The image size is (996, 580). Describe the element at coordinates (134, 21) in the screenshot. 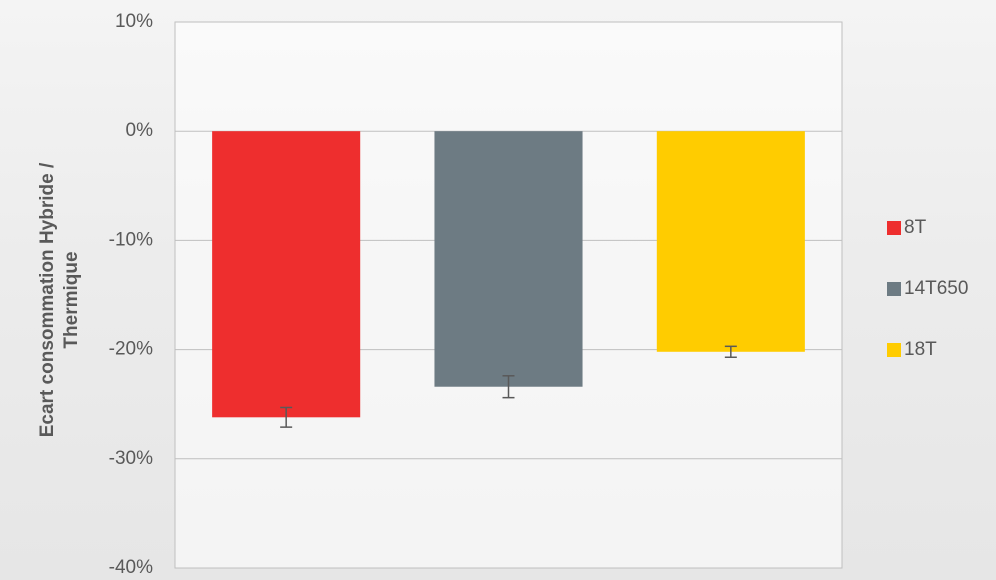

I see `y-tick-label: 10%` at that location.